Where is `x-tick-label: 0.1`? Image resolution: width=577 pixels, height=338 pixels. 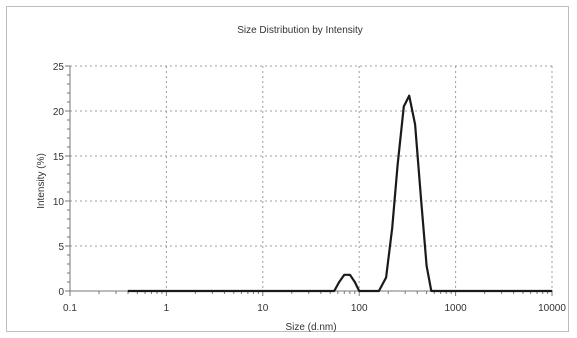 x-tick-label: 0.1 is located at coordinates (70, 308).